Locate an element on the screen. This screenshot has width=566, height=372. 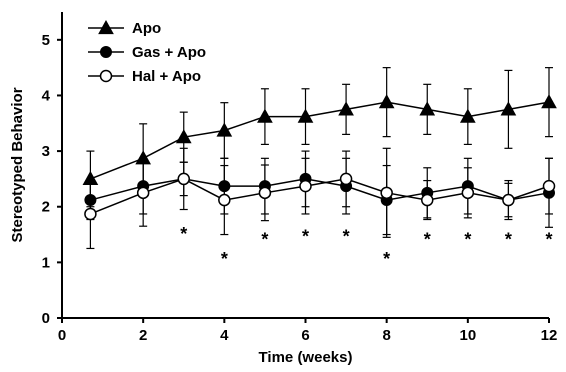
legend-label-apo: Apo is located at coordinates (146, 28).